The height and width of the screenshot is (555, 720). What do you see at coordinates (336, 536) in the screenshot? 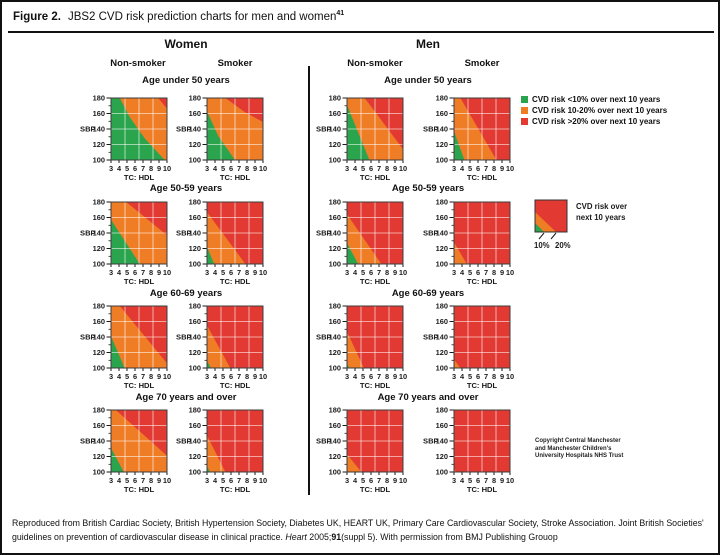
I see `caption-volume: 91` at bounding box center [336, 536].